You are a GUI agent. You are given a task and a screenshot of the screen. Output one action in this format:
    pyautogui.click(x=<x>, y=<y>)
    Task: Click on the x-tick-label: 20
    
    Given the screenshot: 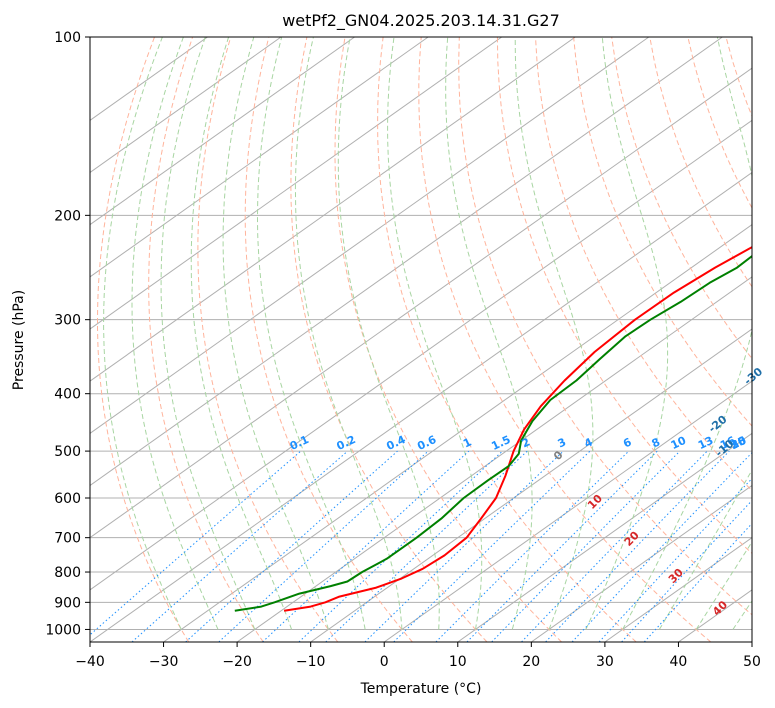 What is the action you would take?
    pyautogui.click(x=531, y=662)
    